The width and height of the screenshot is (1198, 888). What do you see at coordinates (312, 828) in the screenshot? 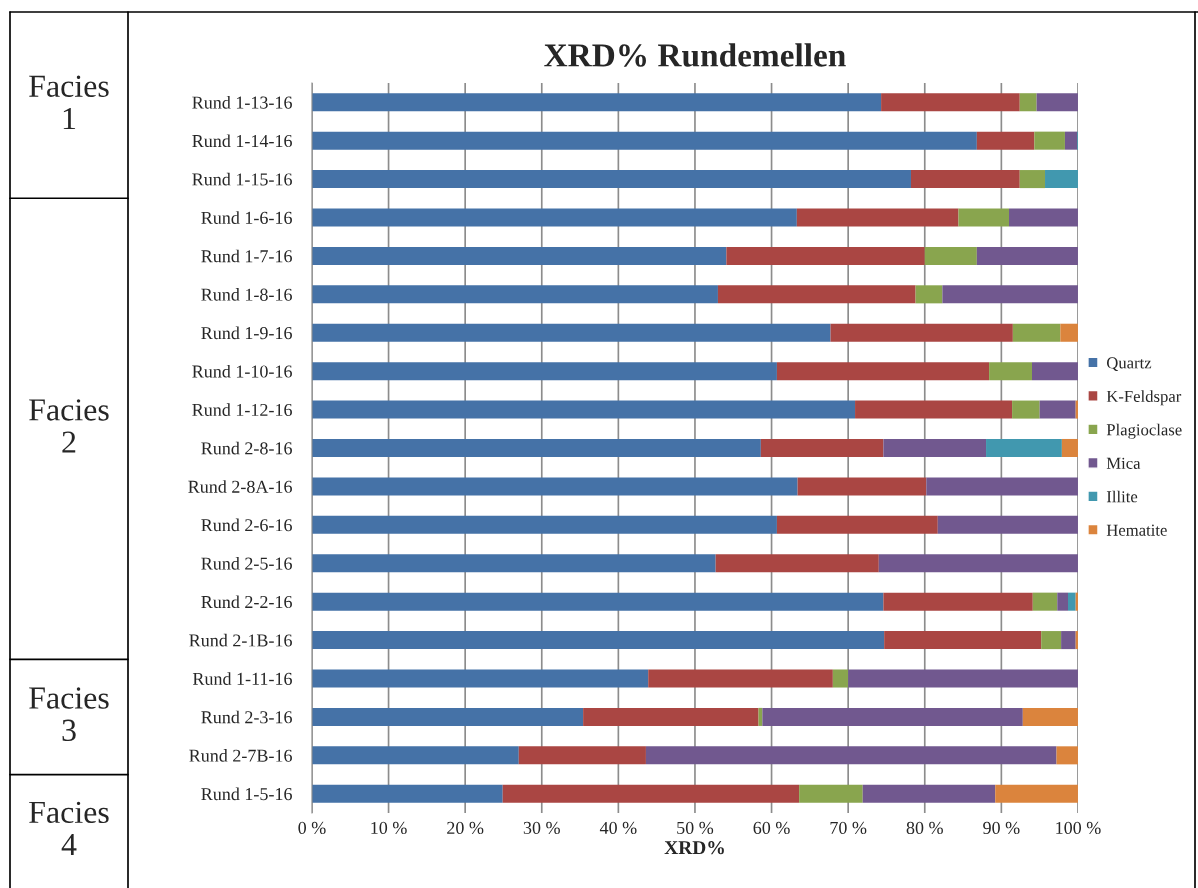
I see `x-tick-label: 0 %` at bounding box center [312, 828].